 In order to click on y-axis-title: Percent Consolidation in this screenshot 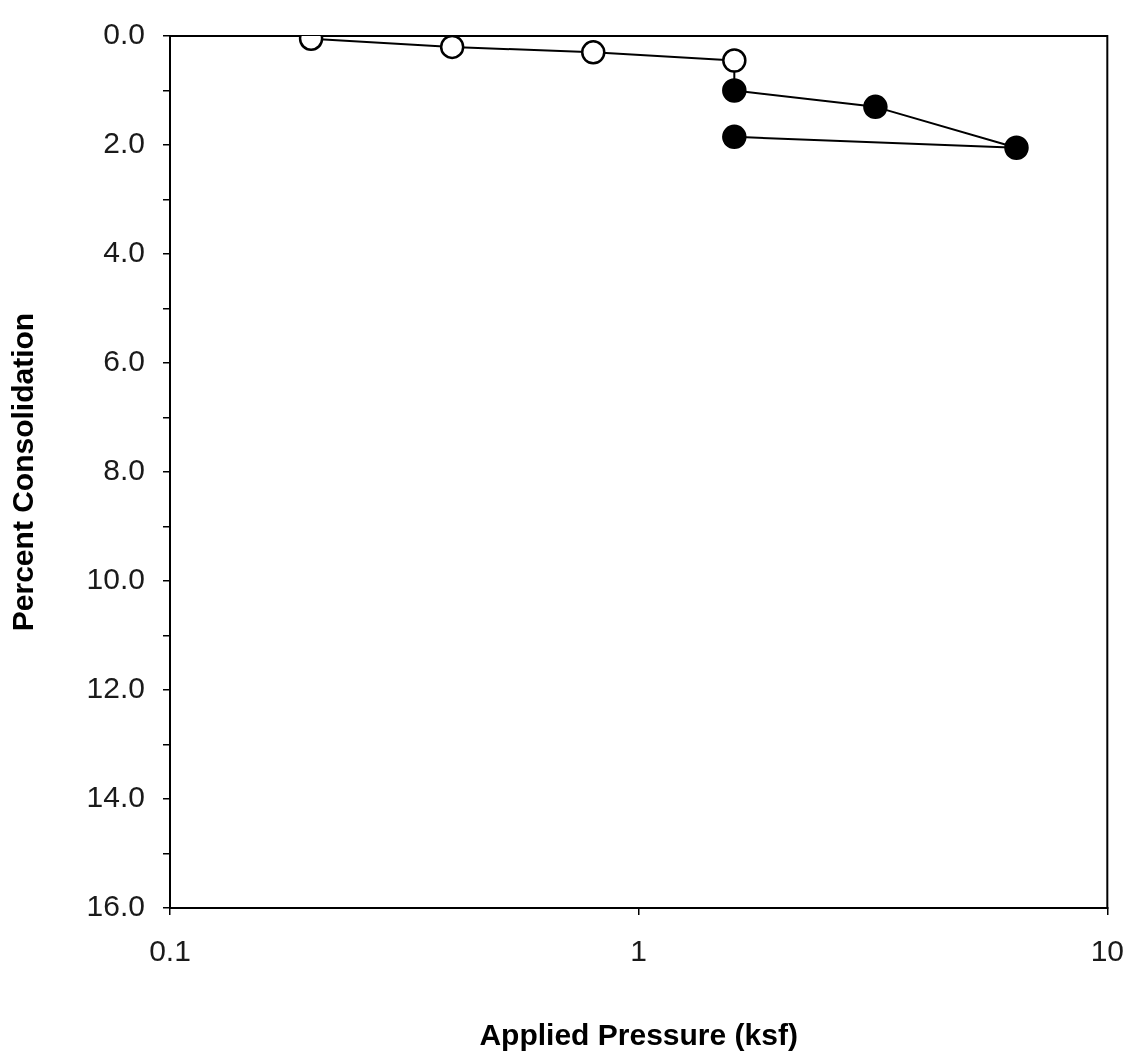, I will do `click(23, 472)`.